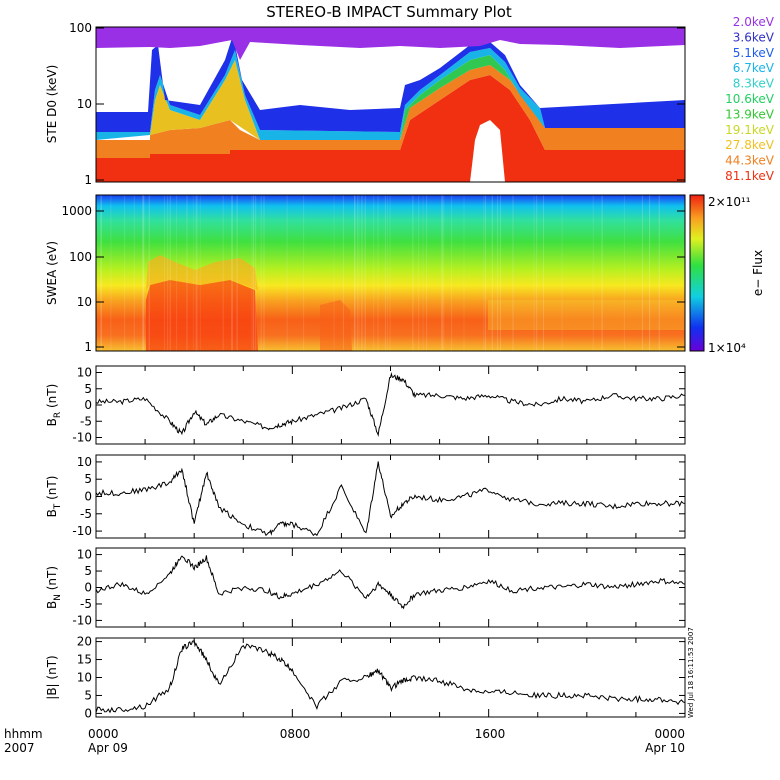  What do you see at coordinates (86, 421) in the screenshot?
I see `y-tick-label: -5` at bounding box center [86, 421].